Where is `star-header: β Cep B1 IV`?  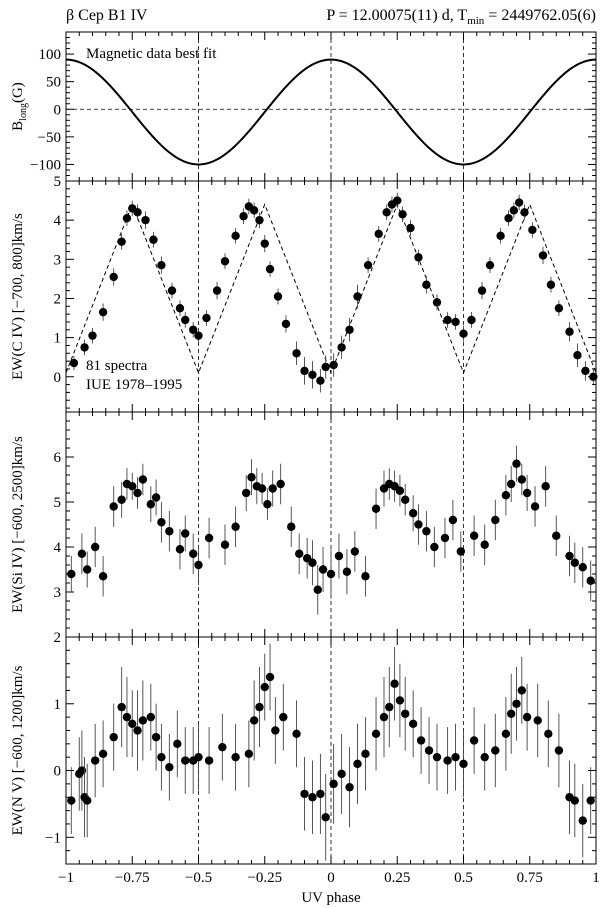 star-header: β Cep B1 IV is located at coordinates (107, 15).